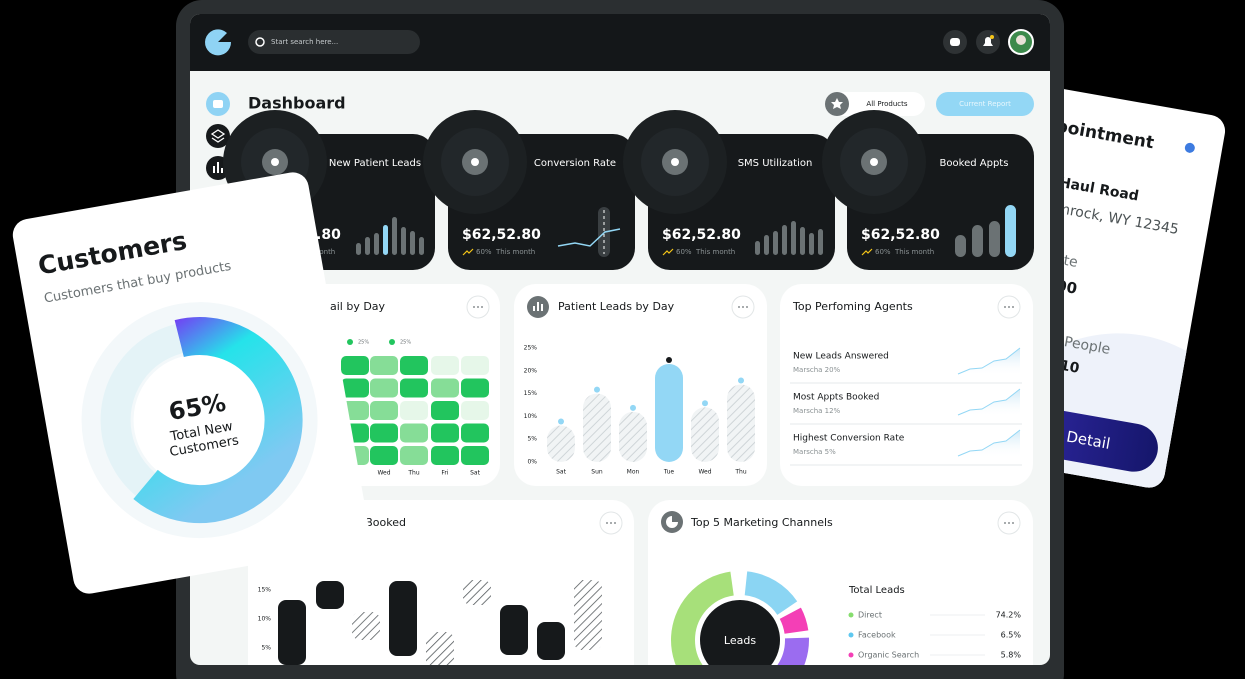 The height and width of the screenshot is (679, 1245). Describe the element at coordinates (366, 626) in the screenshot. I see `float-bar-hatched` at that location.